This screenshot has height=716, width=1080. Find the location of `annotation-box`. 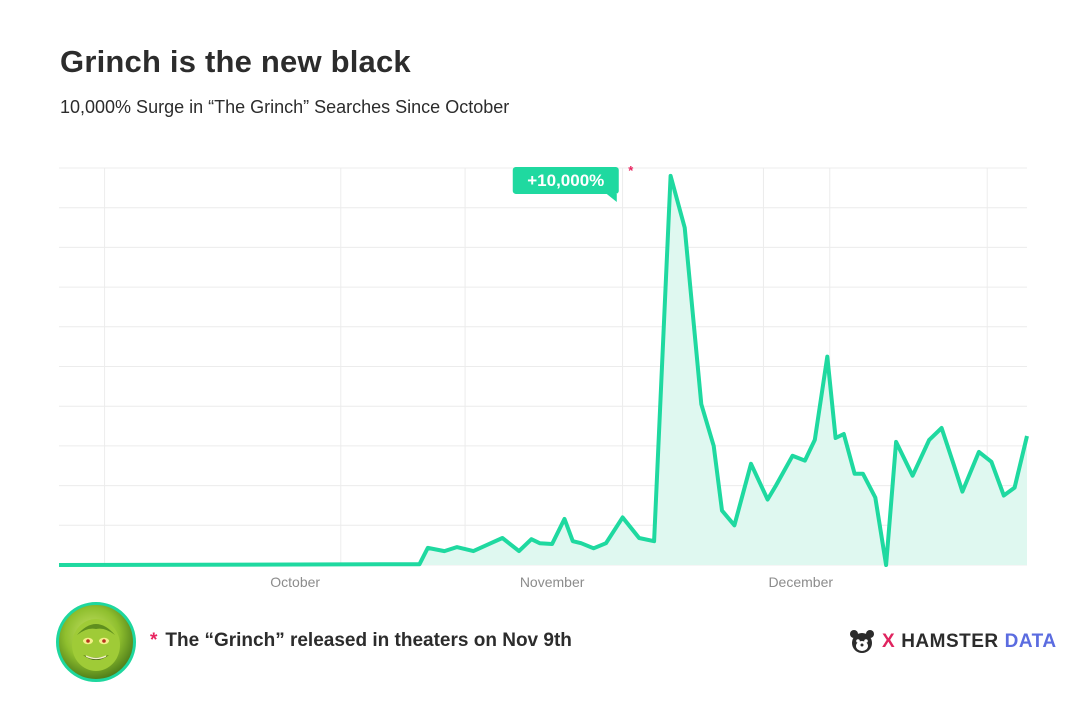

annotation-box is located at coordinates (565, 180).